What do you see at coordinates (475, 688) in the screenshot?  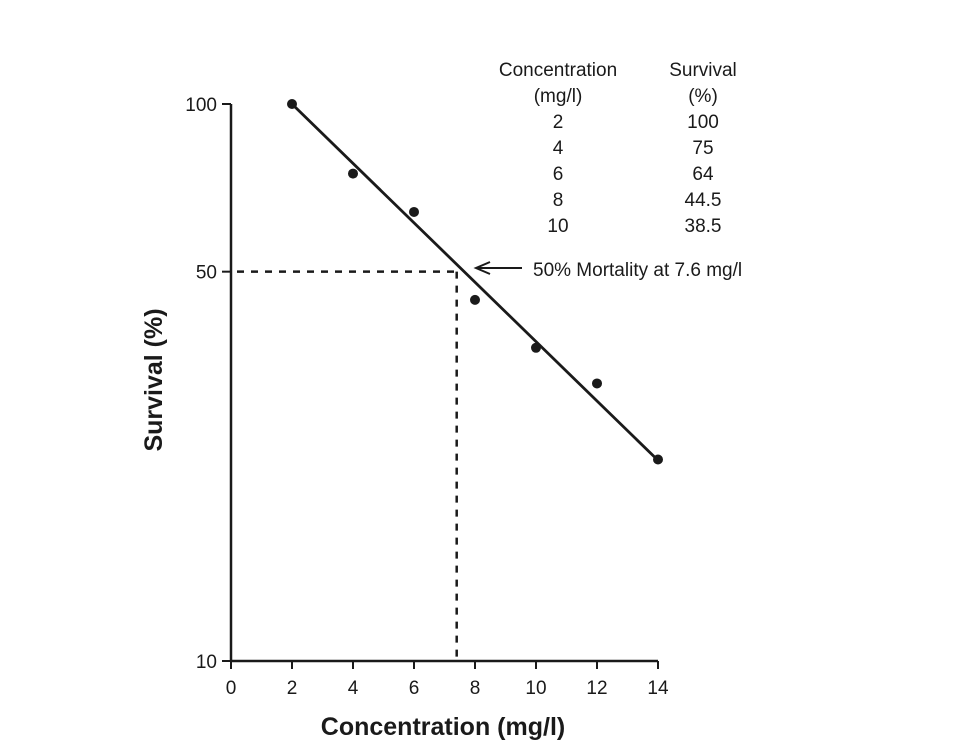 I see `x-tick-label: 8` at bounding box center [475, 688].